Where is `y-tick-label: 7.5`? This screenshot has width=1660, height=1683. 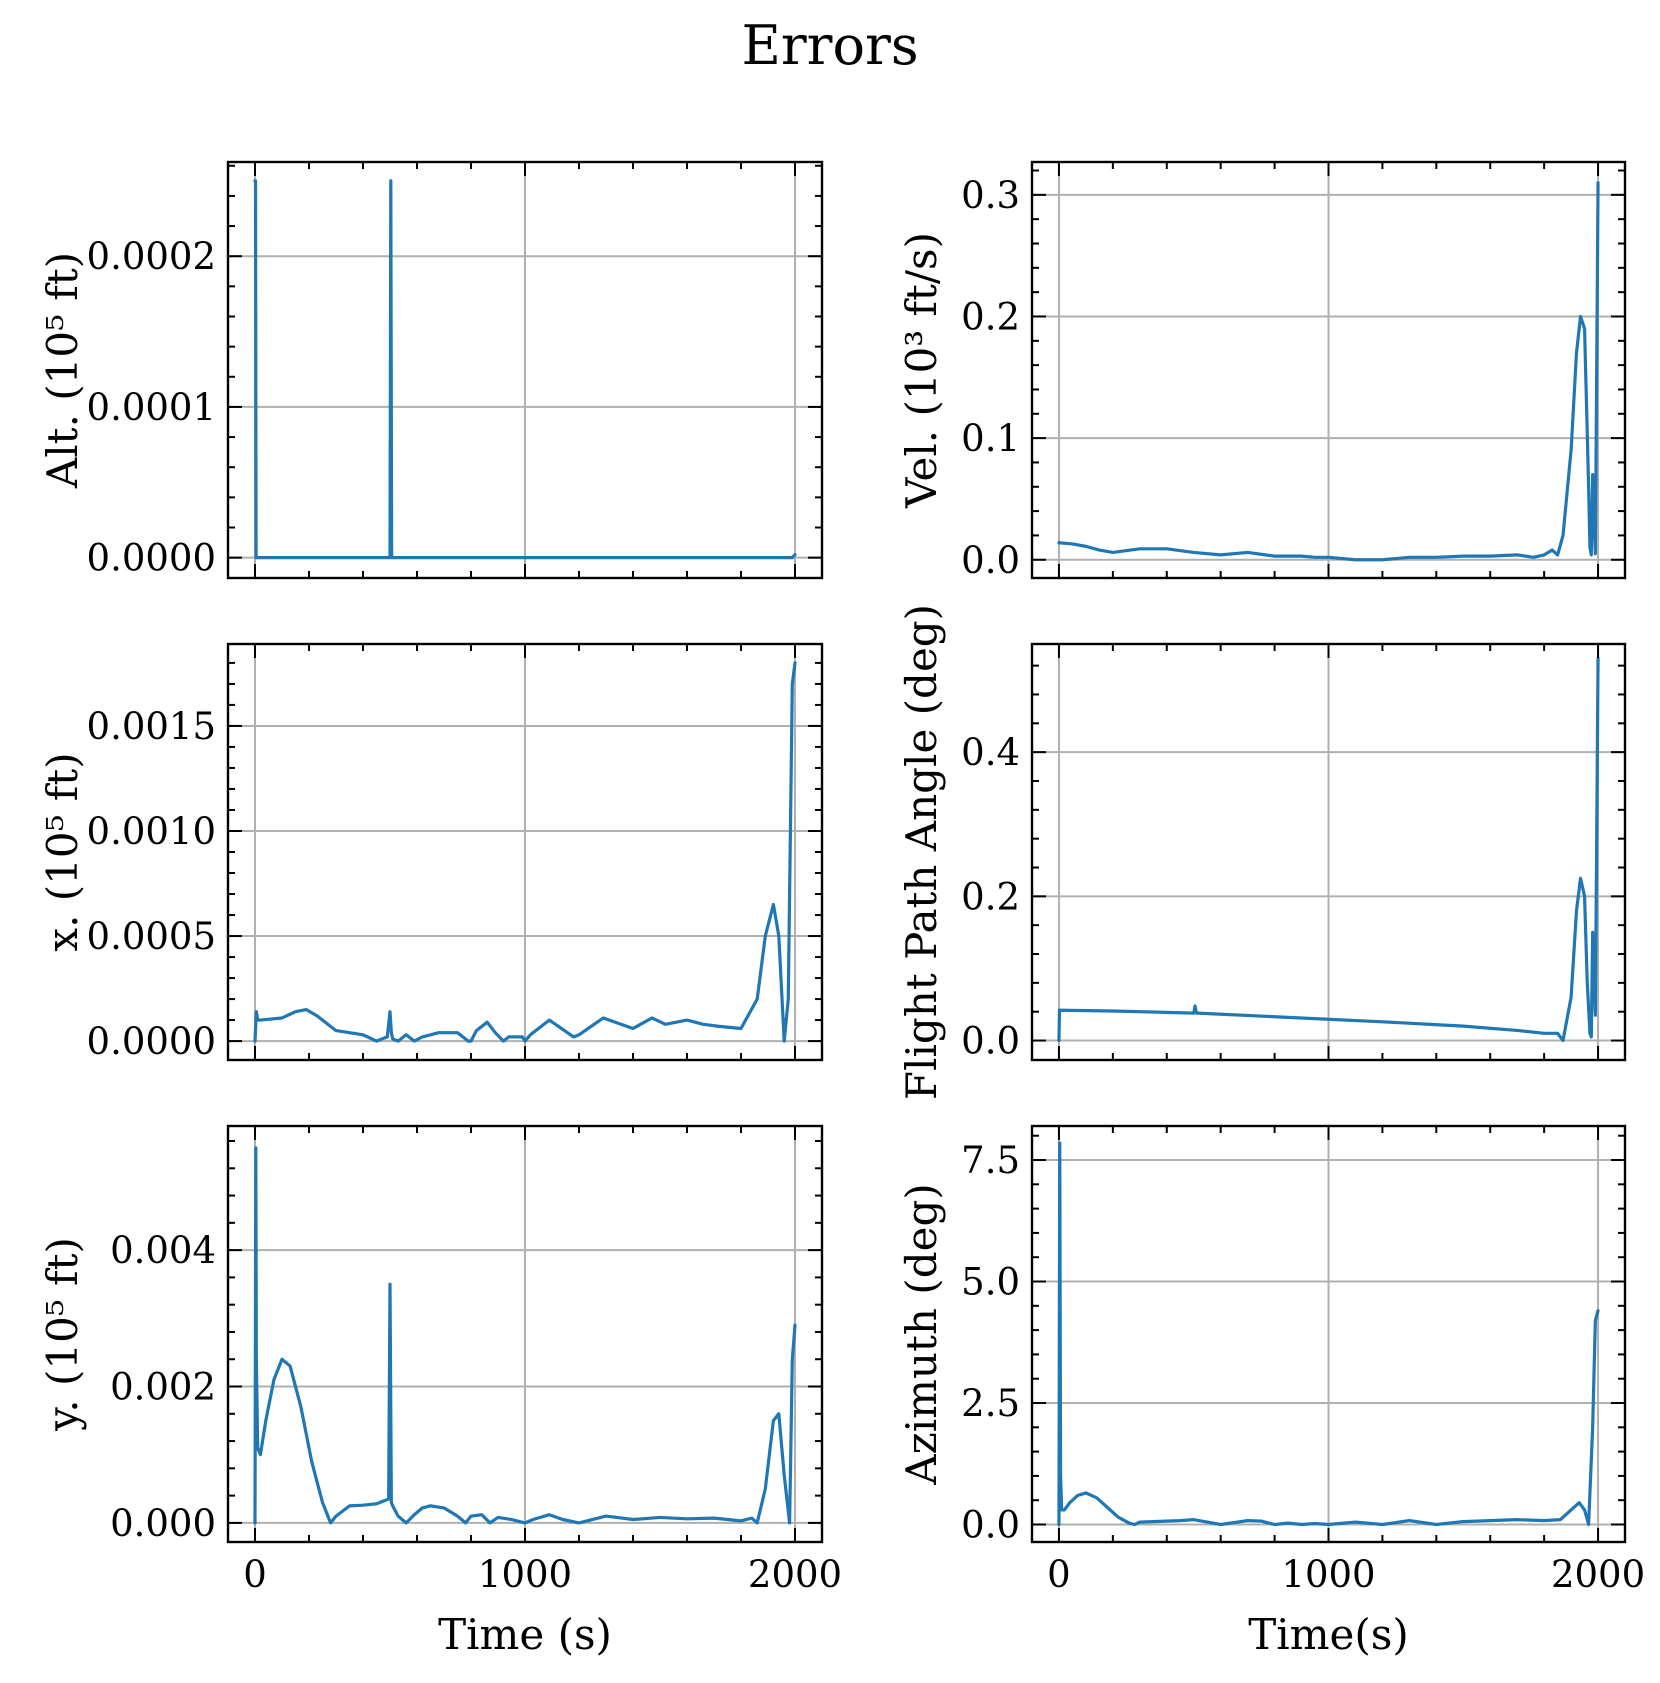
y-tick-label: 7.5 is located at coordinates (990, 1160).